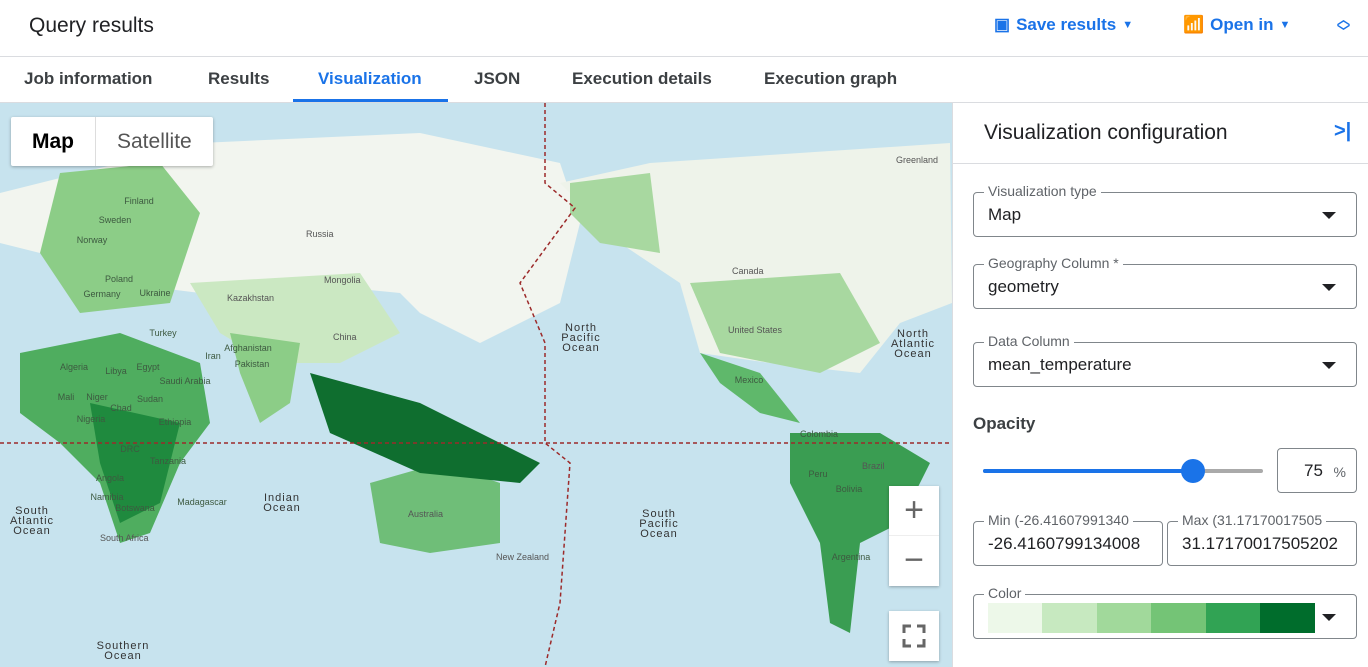 Image resolution: width=1368 pixels, height=667 pixels. I want to click on map-label: United States, so click(755, 330).